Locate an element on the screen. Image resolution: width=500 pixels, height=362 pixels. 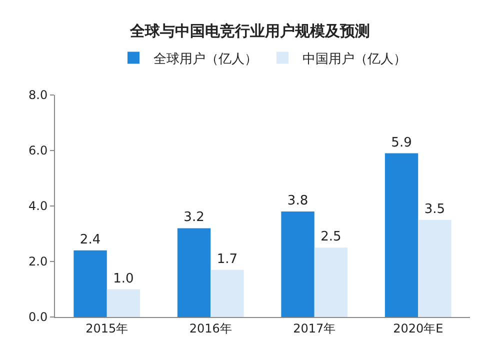
y-tick-label: 0.0 is located at coordinates (38, 317).